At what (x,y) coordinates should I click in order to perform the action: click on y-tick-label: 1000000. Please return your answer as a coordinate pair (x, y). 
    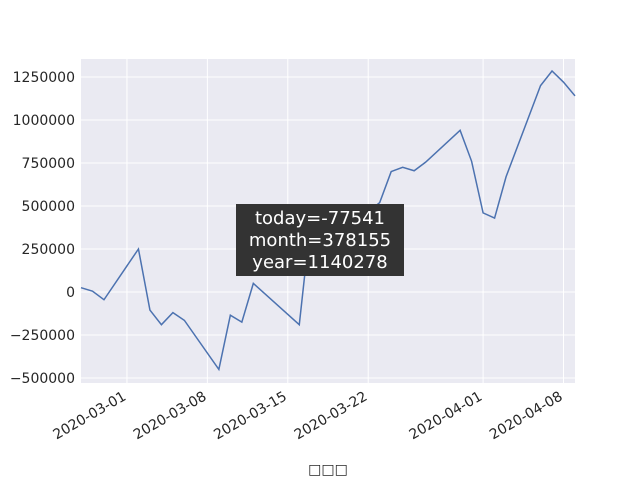
    Looking at the image, I should click on (44, 121).